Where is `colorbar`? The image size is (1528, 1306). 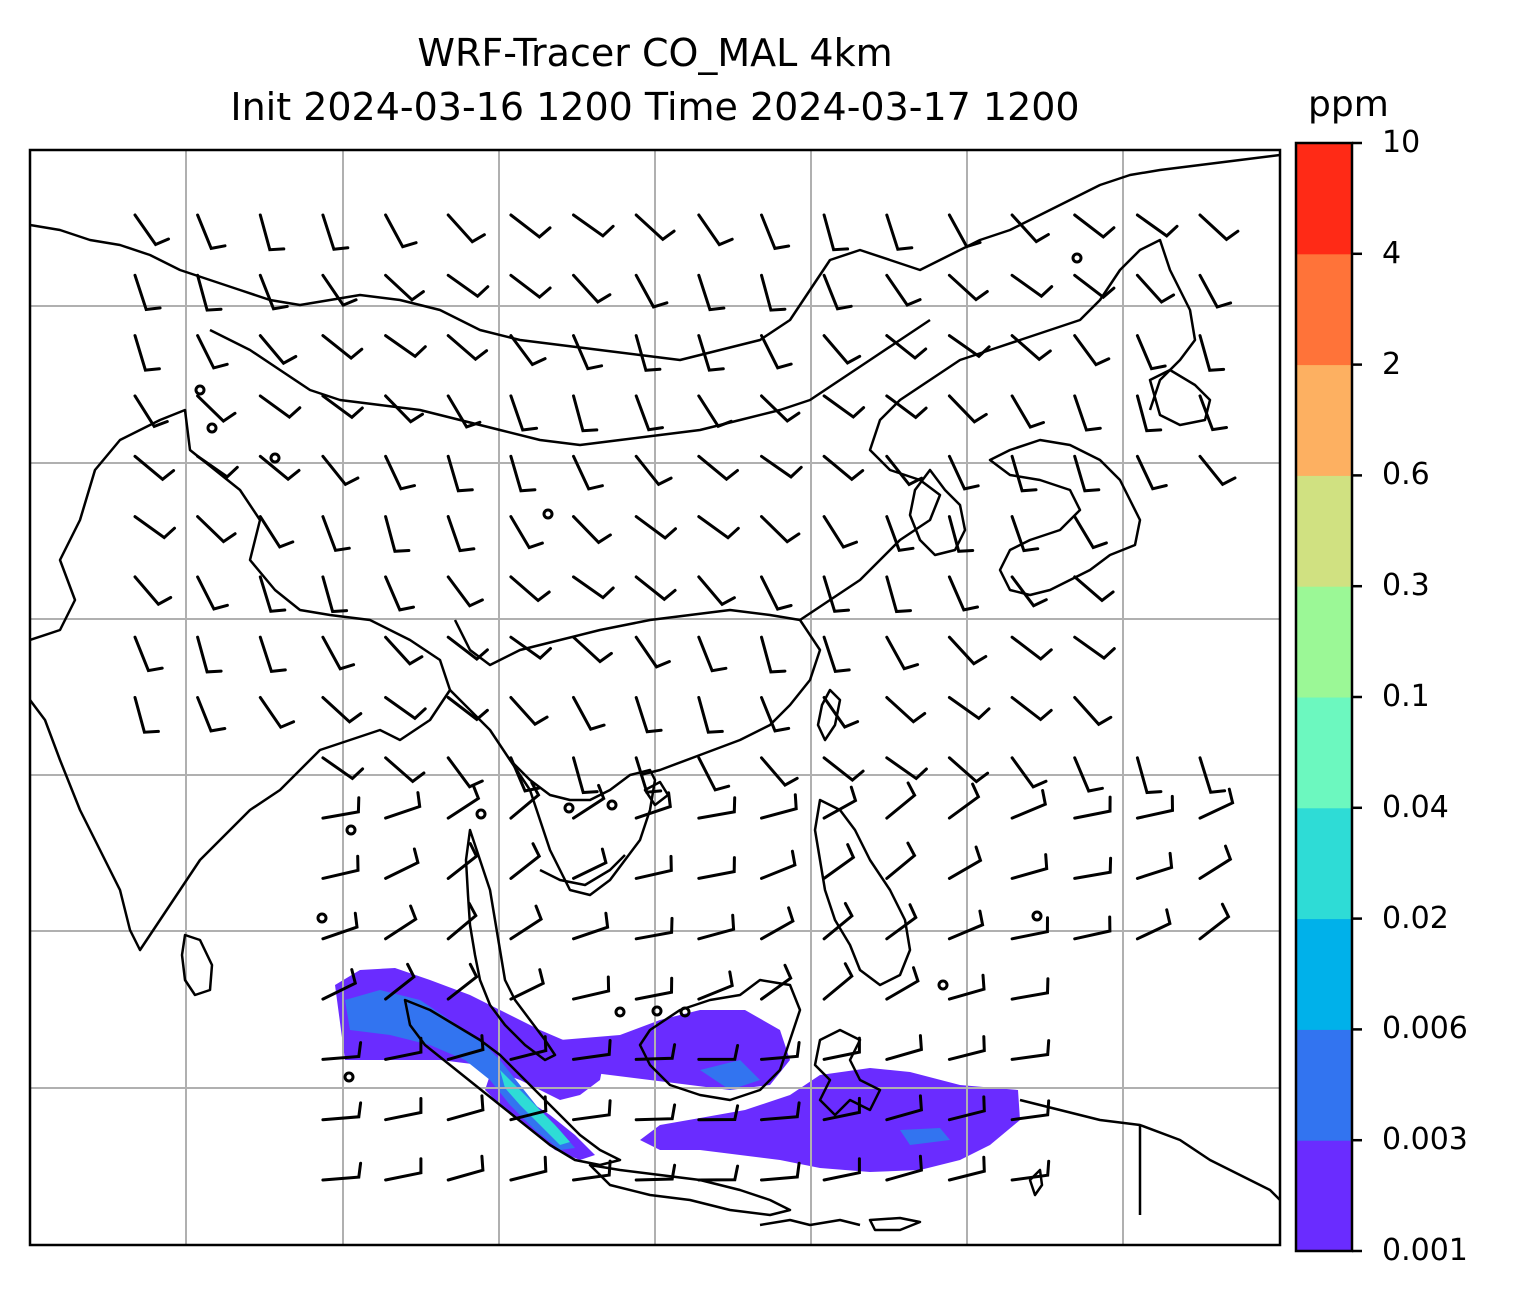 colorbar is located at coordinates (1328, 697).